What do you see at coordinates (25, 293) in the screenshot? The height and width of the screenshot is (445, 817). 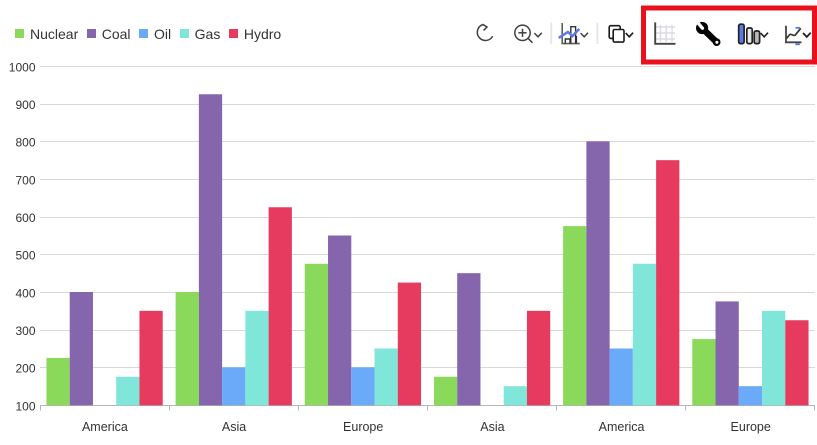 I see `svg-text: 400` at bounding box center [25, 293].